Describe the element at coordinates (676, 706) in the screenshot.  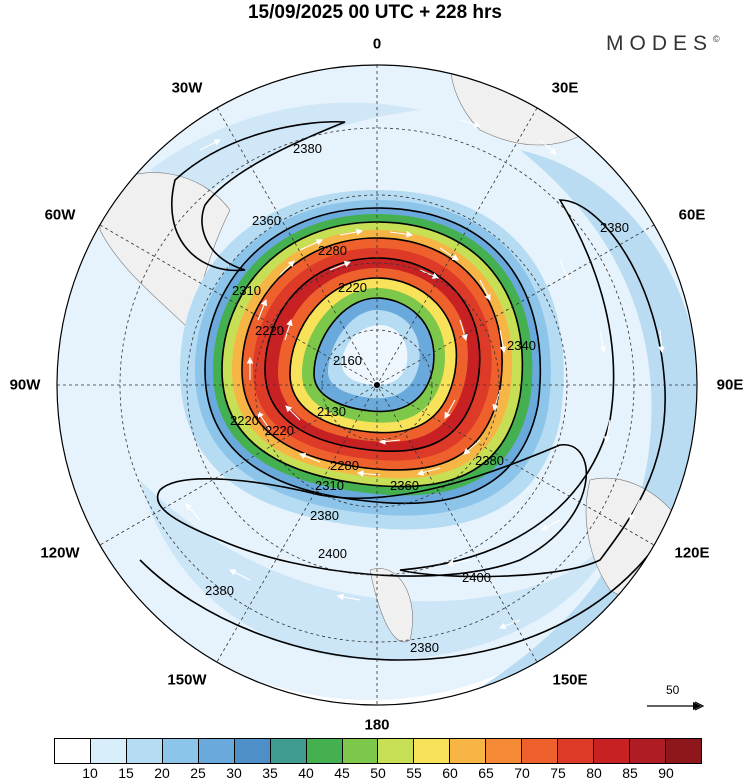
I see `reference-vector-arrow` at that location.